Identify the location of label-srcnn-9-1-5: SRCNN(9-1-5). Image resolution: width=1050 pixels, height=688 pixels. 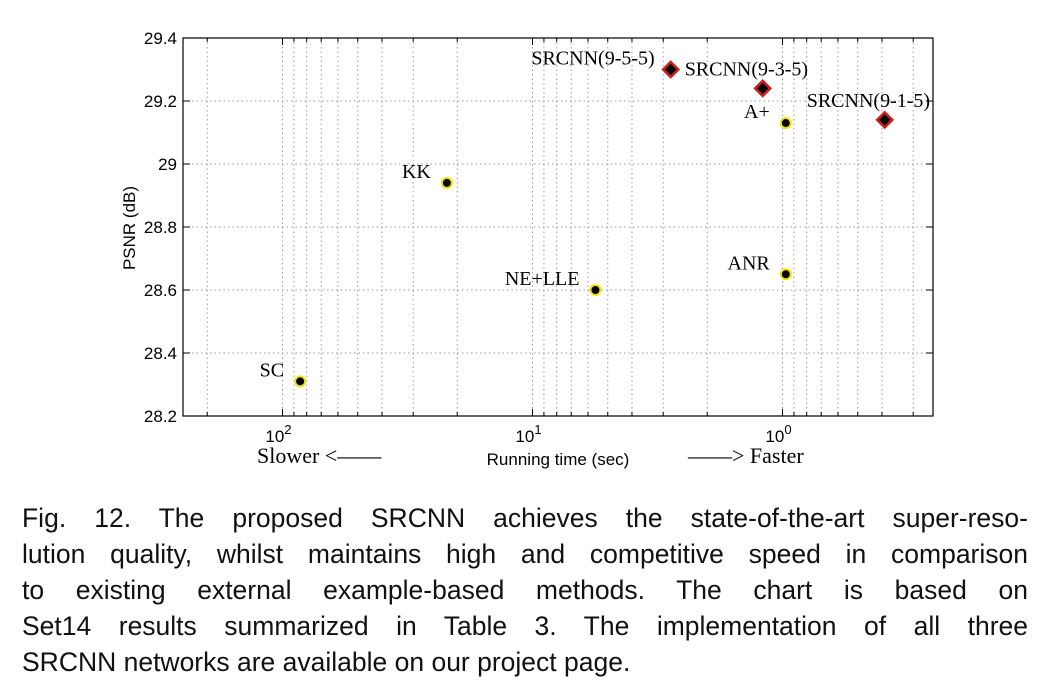
(868, 101).